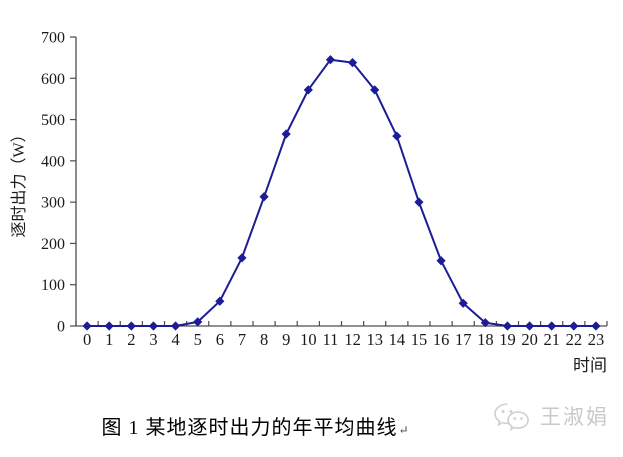  Describe the element at coordinates (441, 339) in the screenshot. I see `x-tick-label: 16` at that location.